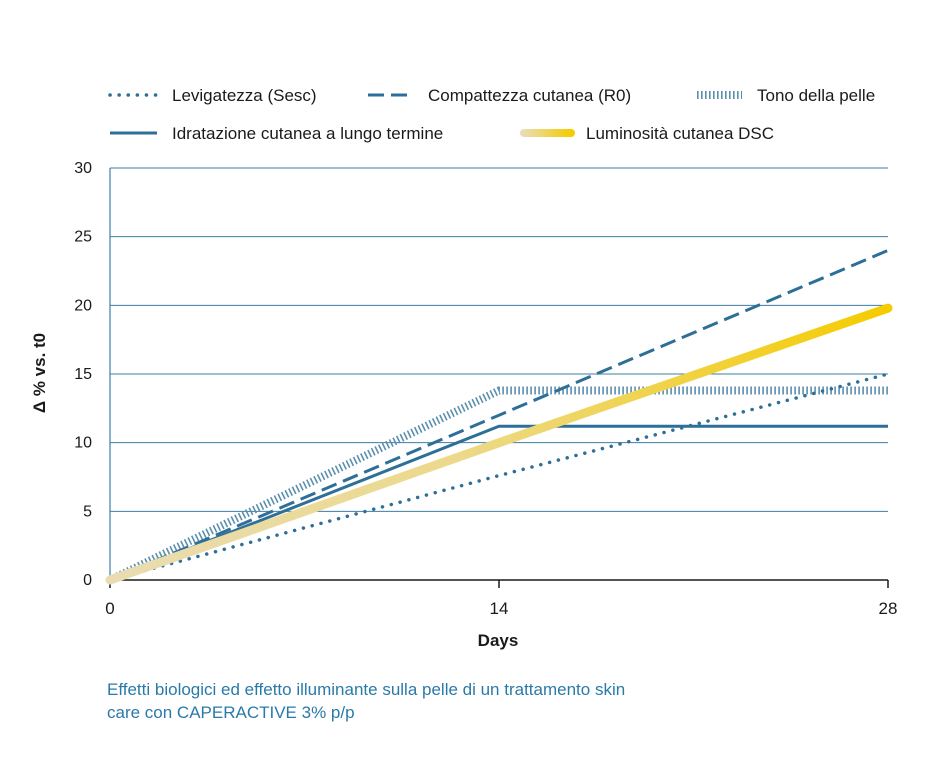 The image size is (940, 775). I want to click on x-tick-label: 14, so click(499, 608).